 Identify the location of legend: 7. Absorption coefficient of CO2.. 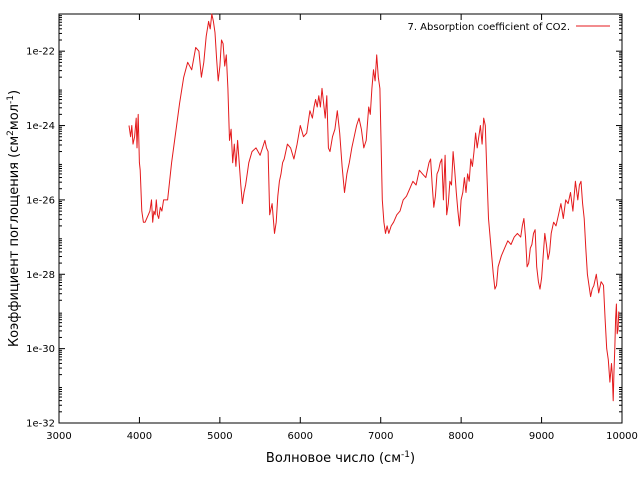
(508, 27).